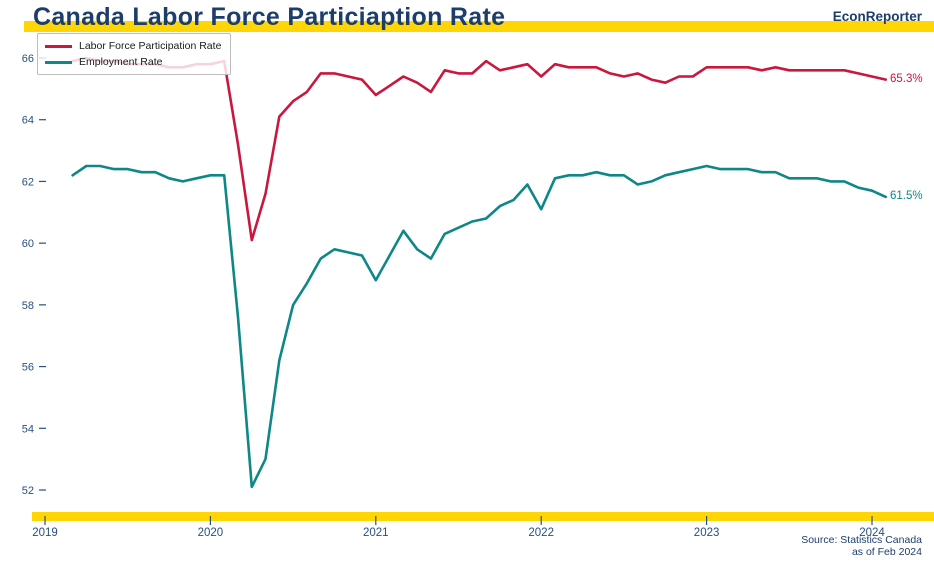 The height and width of the screenshot is (567, 934). What do you see at coordinates (28, 59) in the screenshot?
I see `y-tick-label: 66` at bounding box center [28, 59].